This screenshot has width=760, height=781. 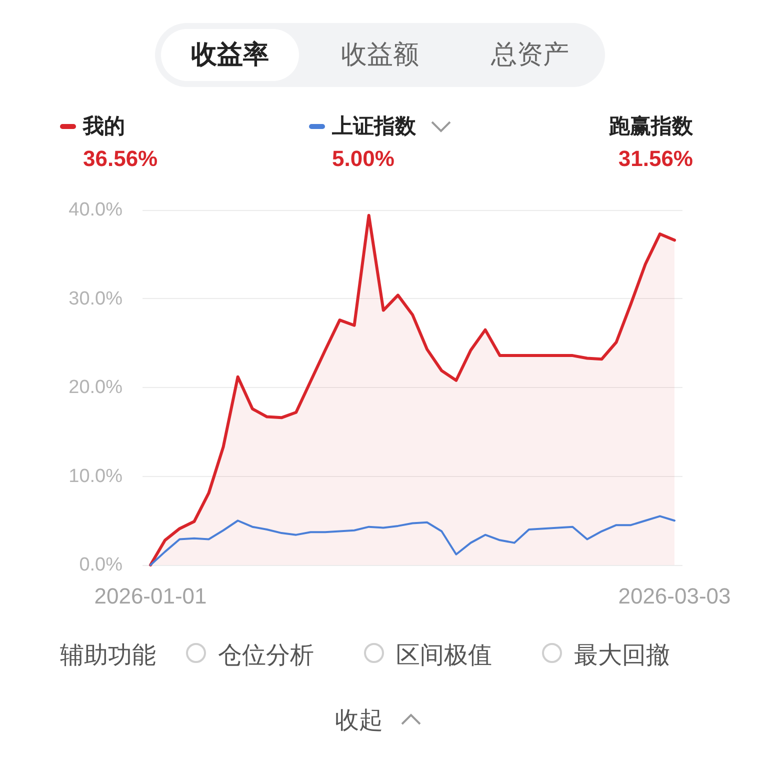 I want to click on text: 收益率, so click(x=230, y=55).